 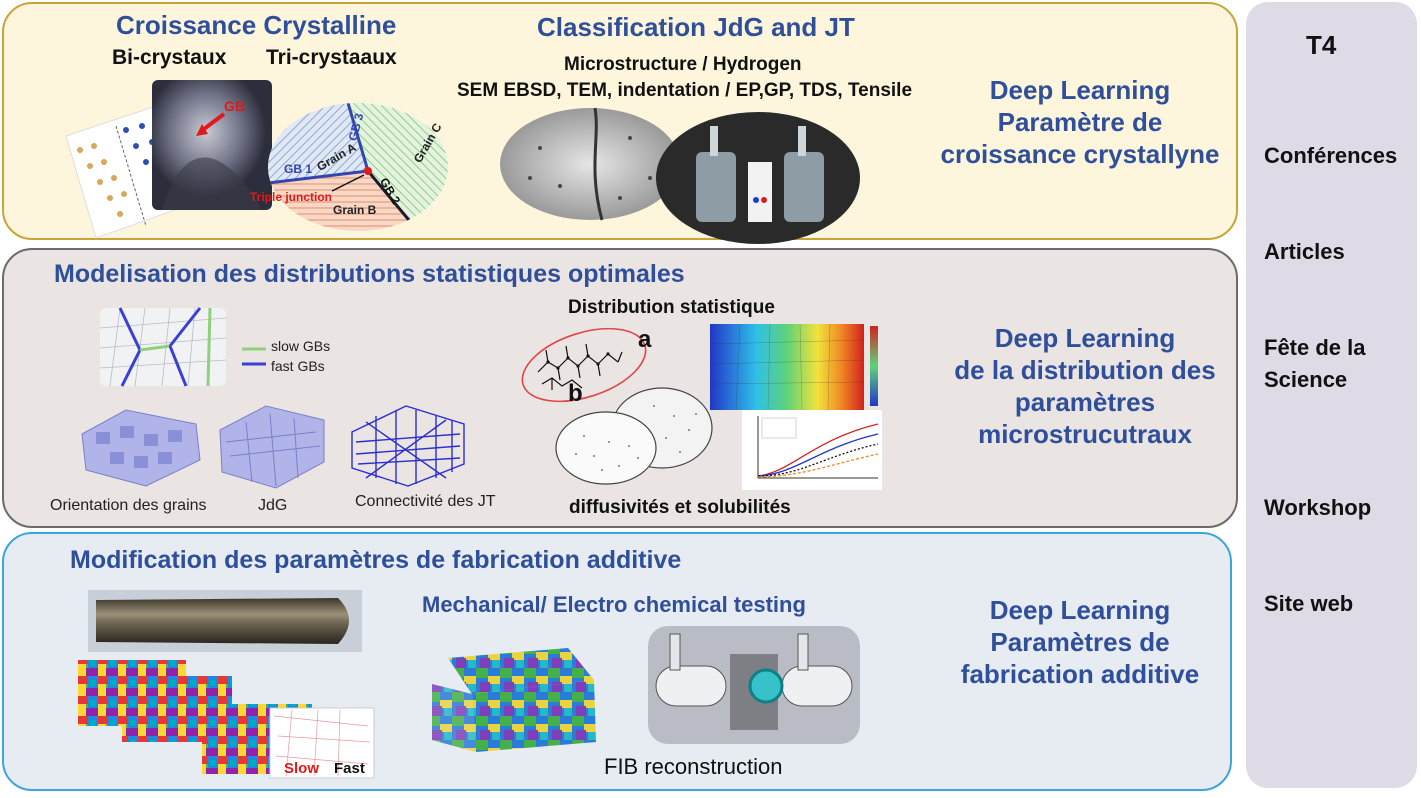 What do you see at coordinates (693, 766) in the screenshot?
I see `fib-label: FIB reconstruction` at bounding box center [693, 766].